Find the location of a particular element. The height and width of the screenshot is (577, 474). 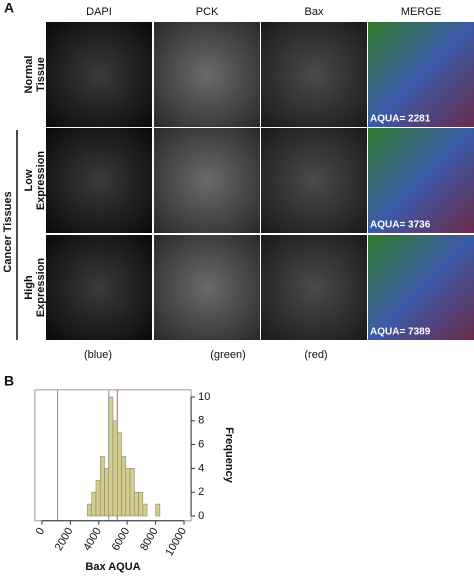

aqua-label: AQUA= 2281 is located at coordinates (400, 119).